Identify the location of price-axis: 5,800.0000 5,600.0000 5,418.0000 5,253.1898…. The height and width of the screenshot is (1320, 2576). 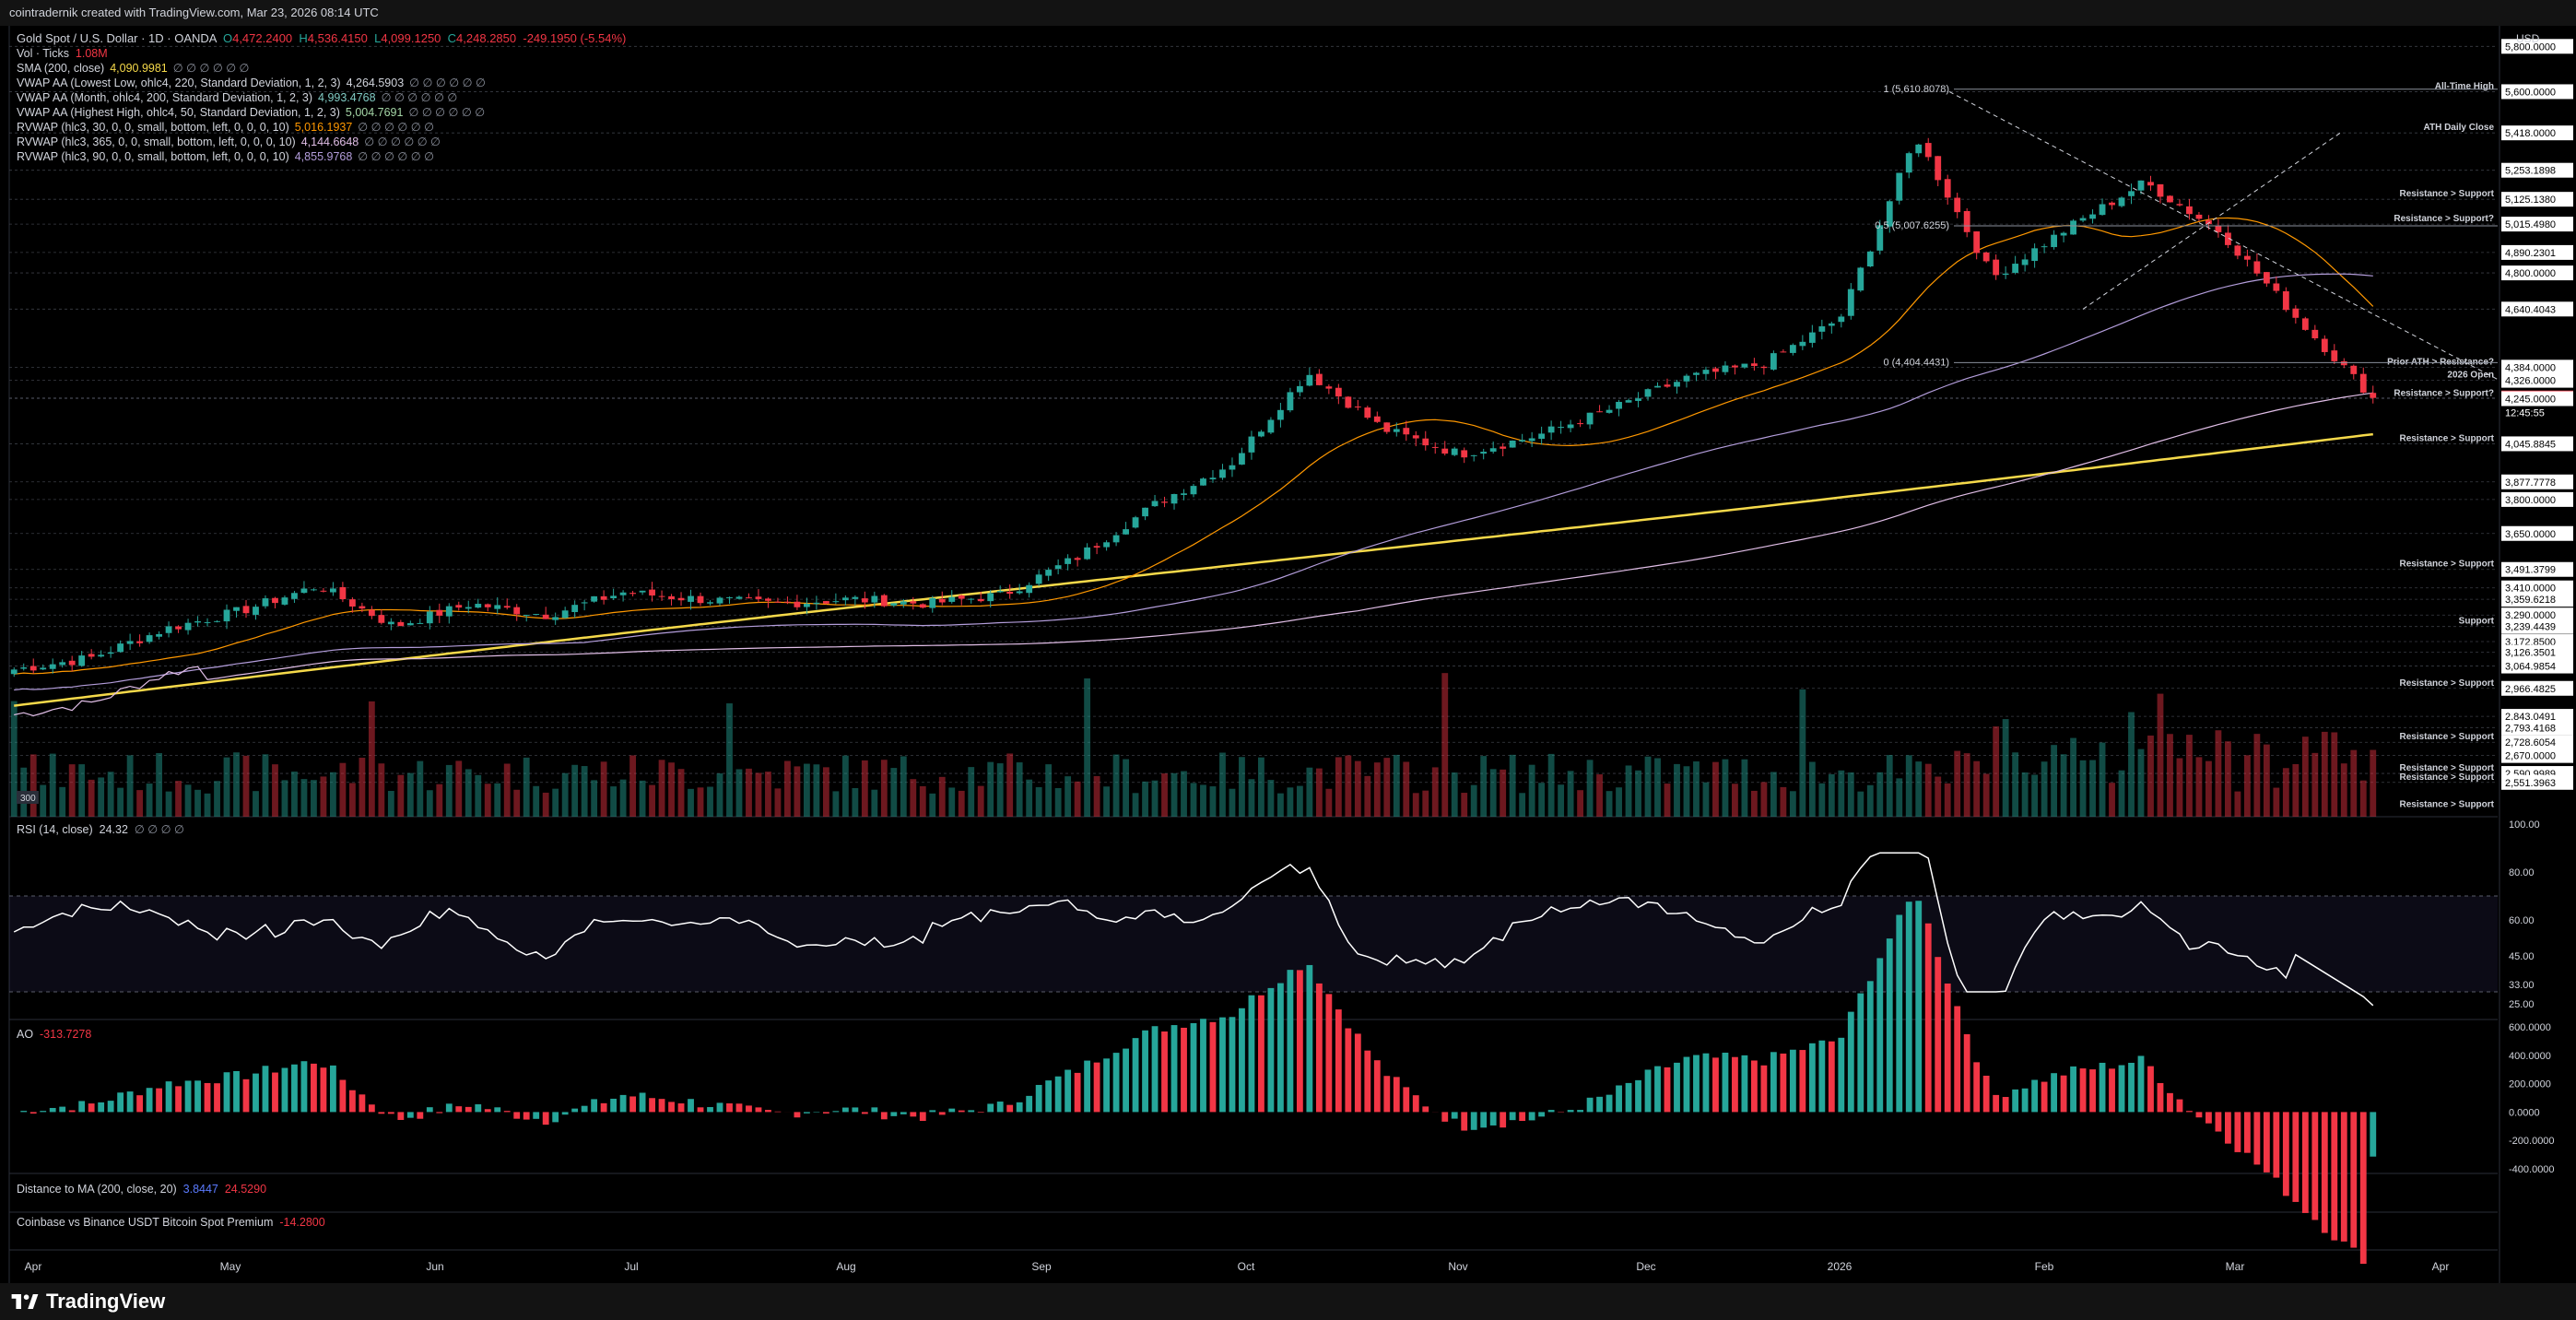
(2537, 411).